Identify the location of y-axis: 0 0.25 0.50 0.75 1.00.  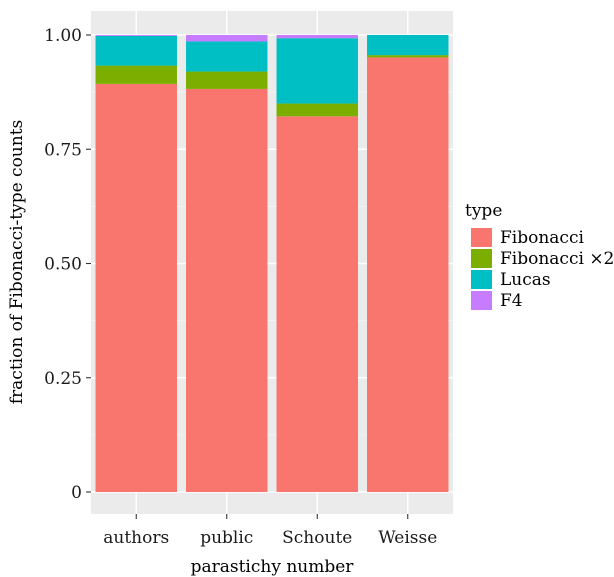
(67, 264).